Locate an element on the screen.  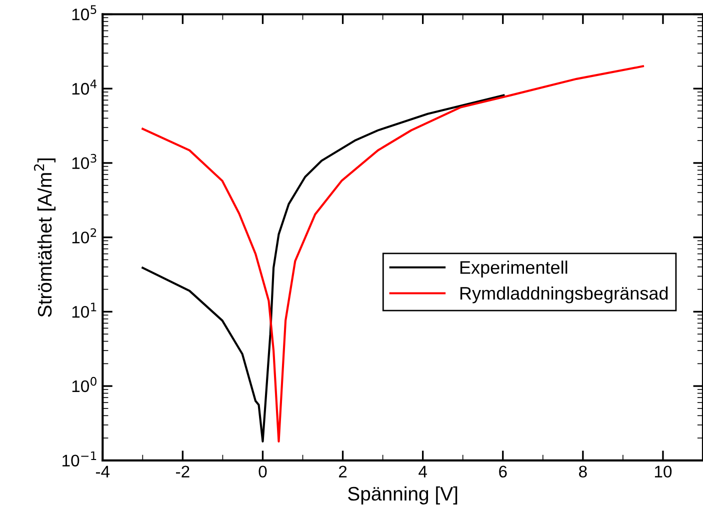
y-axis-title: Strömtäthet [A/m$^{2}$] is located at coordinates (45, 237).